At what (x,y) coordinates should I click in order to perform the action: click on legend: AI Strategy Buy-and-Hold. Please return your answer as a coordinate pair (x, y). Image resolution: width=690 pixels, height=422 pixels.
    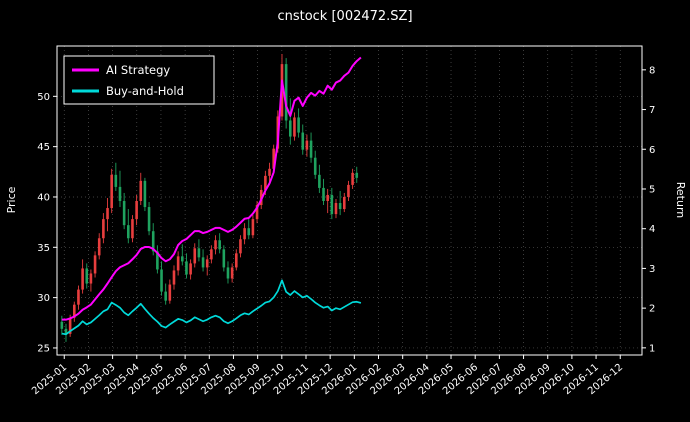
    Looking at the image, I should click on (139, 80).